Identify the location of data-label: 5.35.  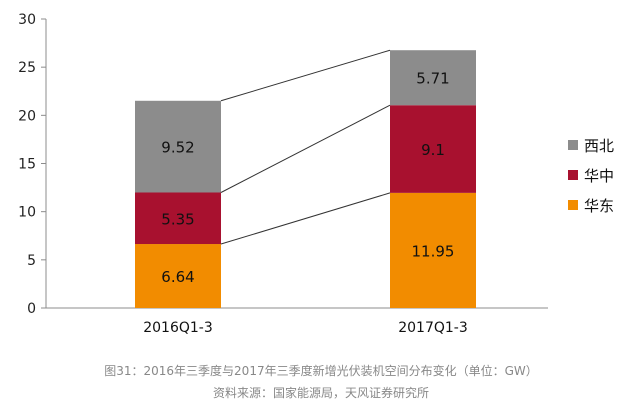
(177, 219).